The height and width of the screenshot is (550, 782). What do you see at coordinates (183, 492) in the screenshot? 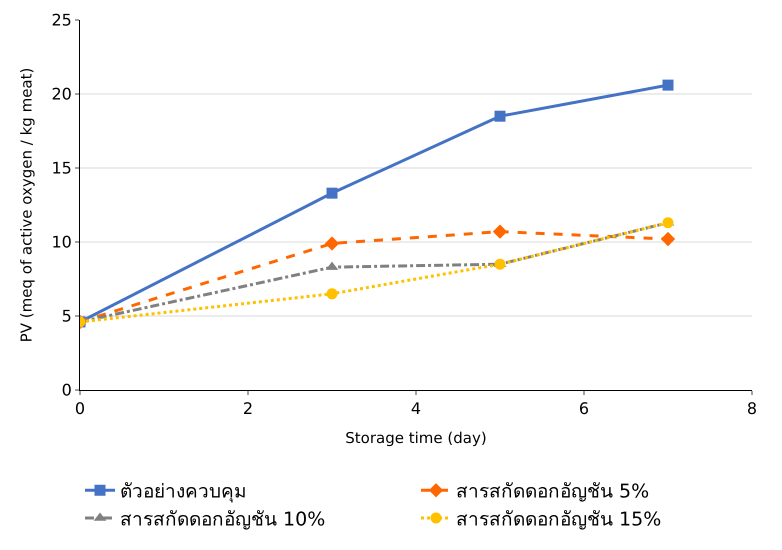
I see `legend-label: ตัวอย่างควบคุม` at bounding box center [183, 492].